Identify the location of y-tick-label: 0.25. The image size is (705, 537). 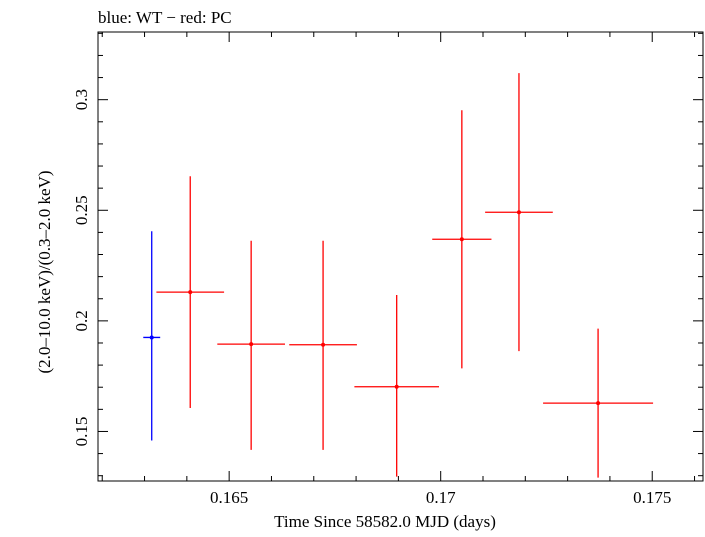
(81, 210).